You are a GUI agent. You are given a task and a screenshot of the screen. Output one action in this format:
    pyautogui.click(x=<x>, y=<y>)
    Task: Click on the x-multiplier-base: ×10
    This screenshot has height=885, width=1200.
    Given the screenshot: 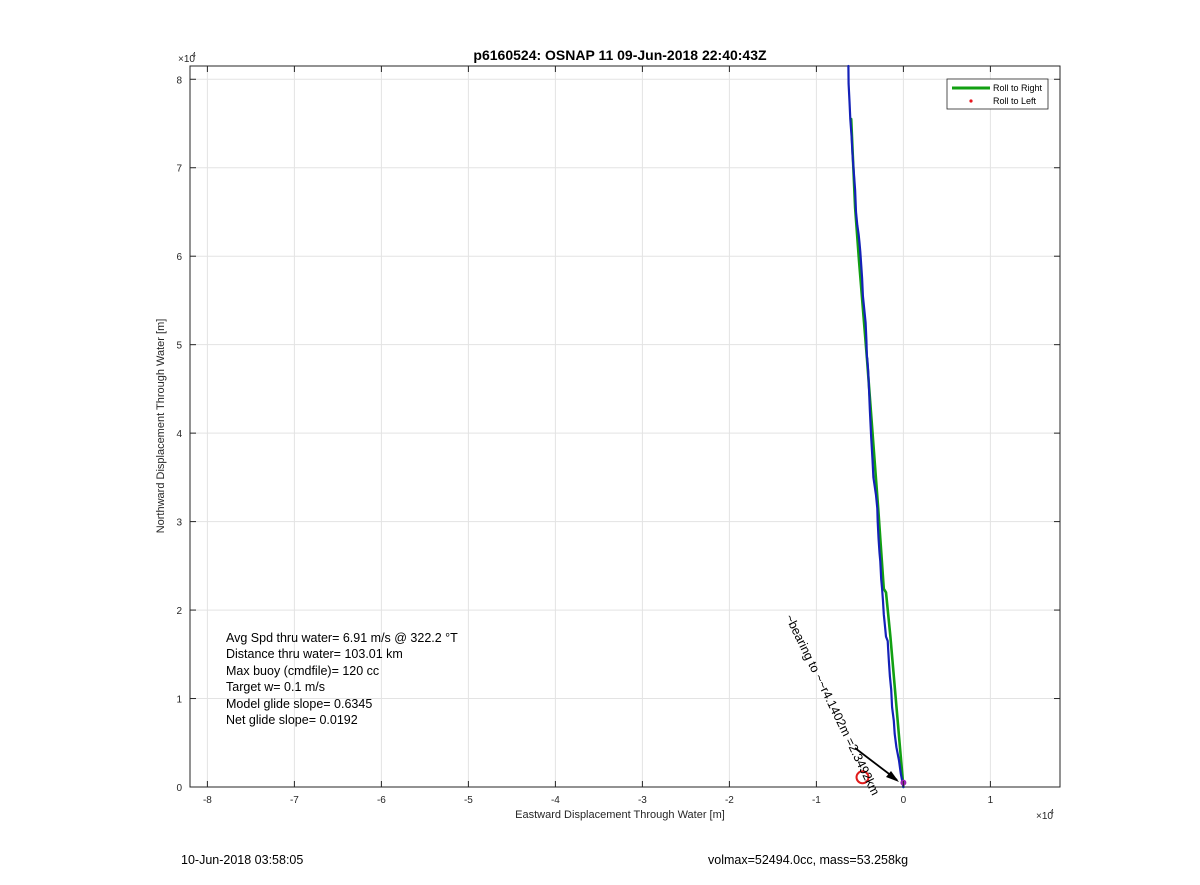 What is the action you would take?
    pyautogui.click(x=1044, y=816)
    